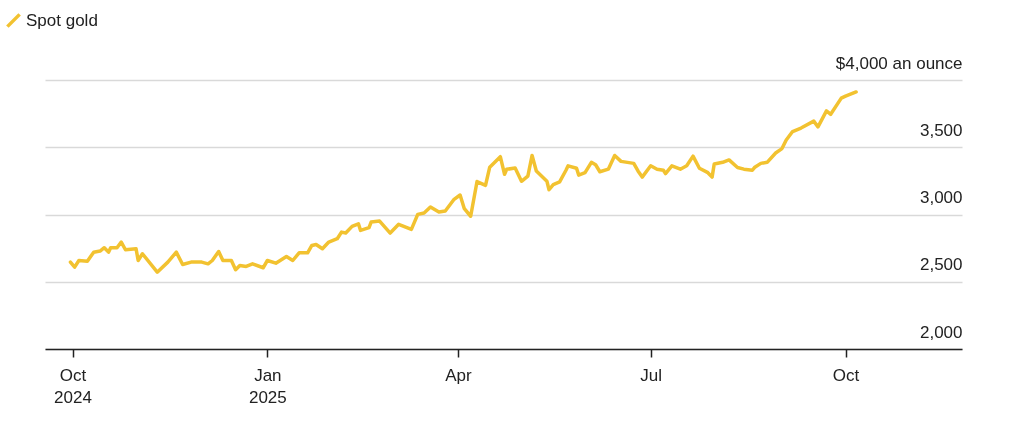  What do you see at coordinates (941, 265) in the screenshot?
I see `y-tick-label: 2,500` at bounding box center [941, 265].